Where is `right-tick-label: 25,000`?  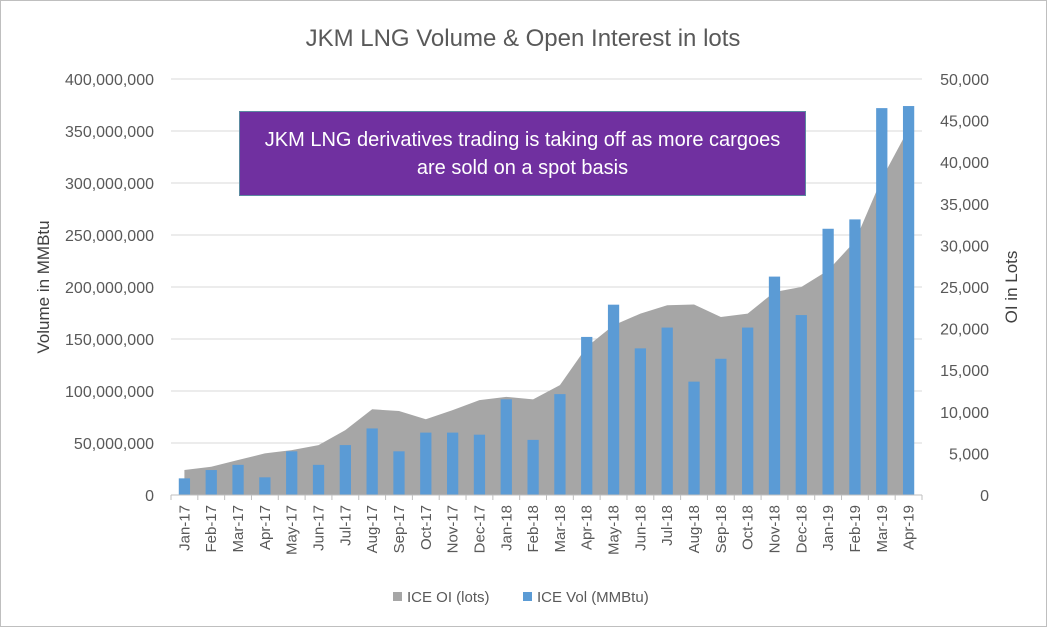
right-tick-label: 25,000 is located at coordinates (964, 288).